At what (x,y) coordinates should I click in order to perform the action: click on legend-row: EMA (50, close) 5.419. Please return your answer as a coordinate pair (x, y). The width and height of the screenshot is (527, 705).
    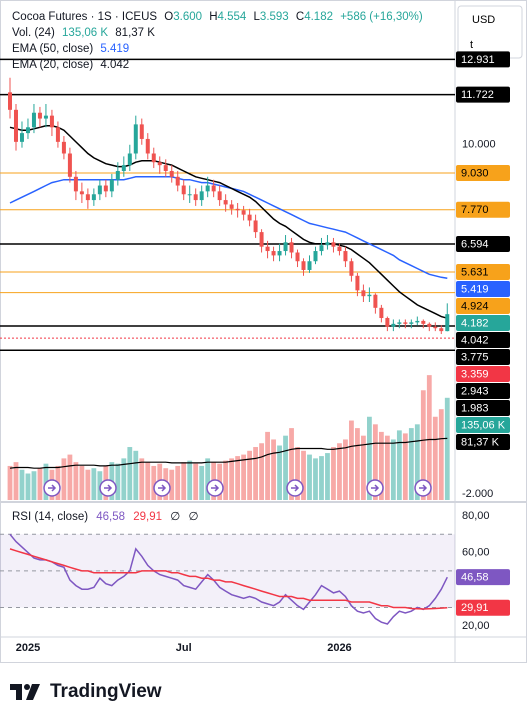
    Looking at the image, I should click on (219, 49).